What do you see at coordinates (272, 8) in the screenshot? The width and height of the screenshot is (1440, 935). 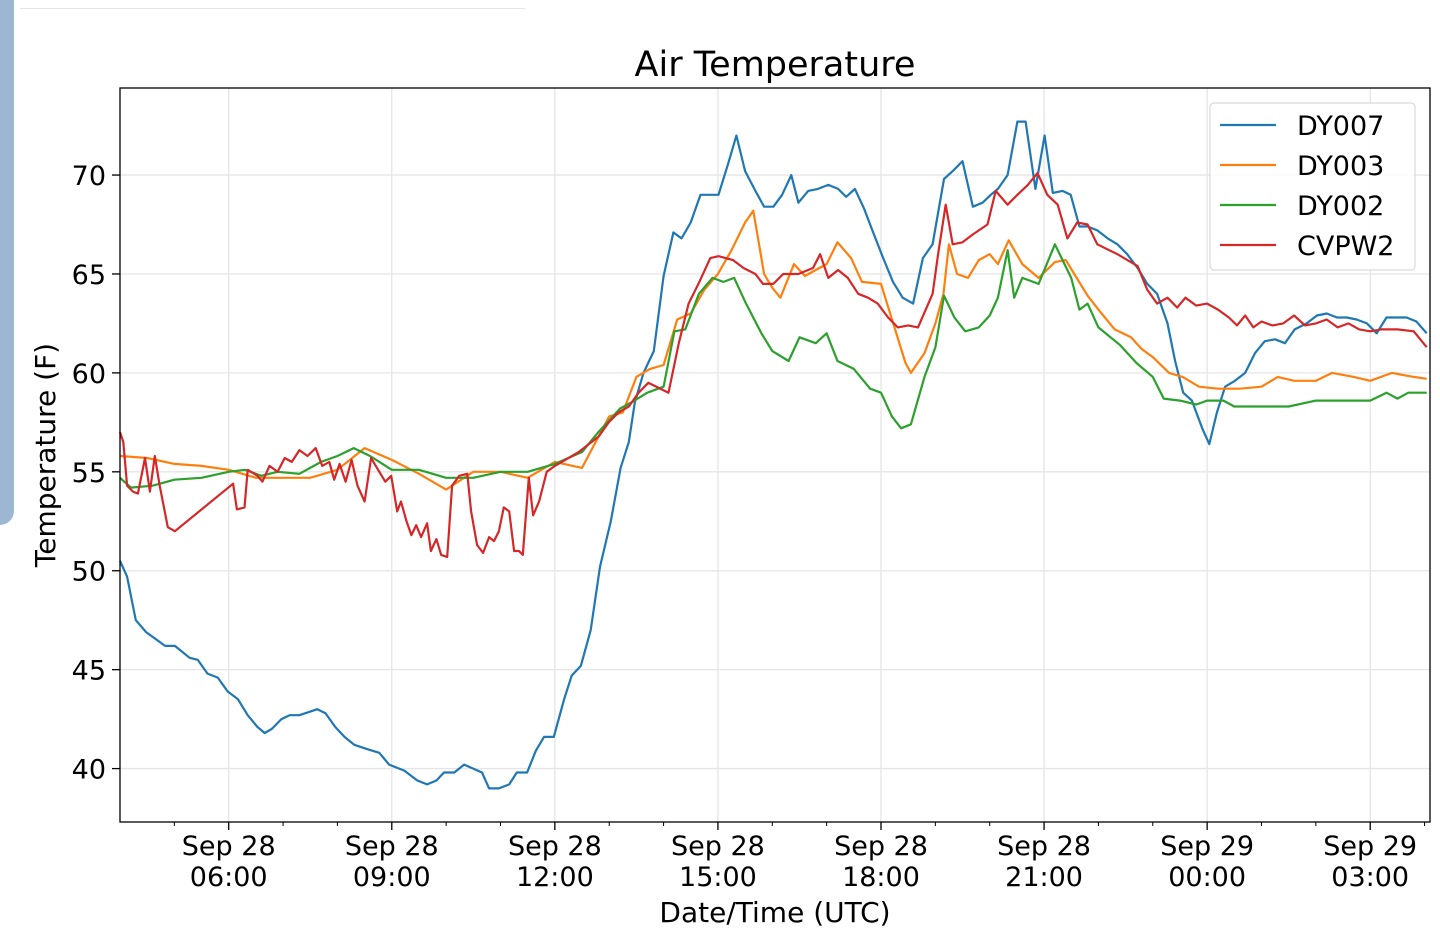 I see `top-divider` at bounding box center [272, 8].